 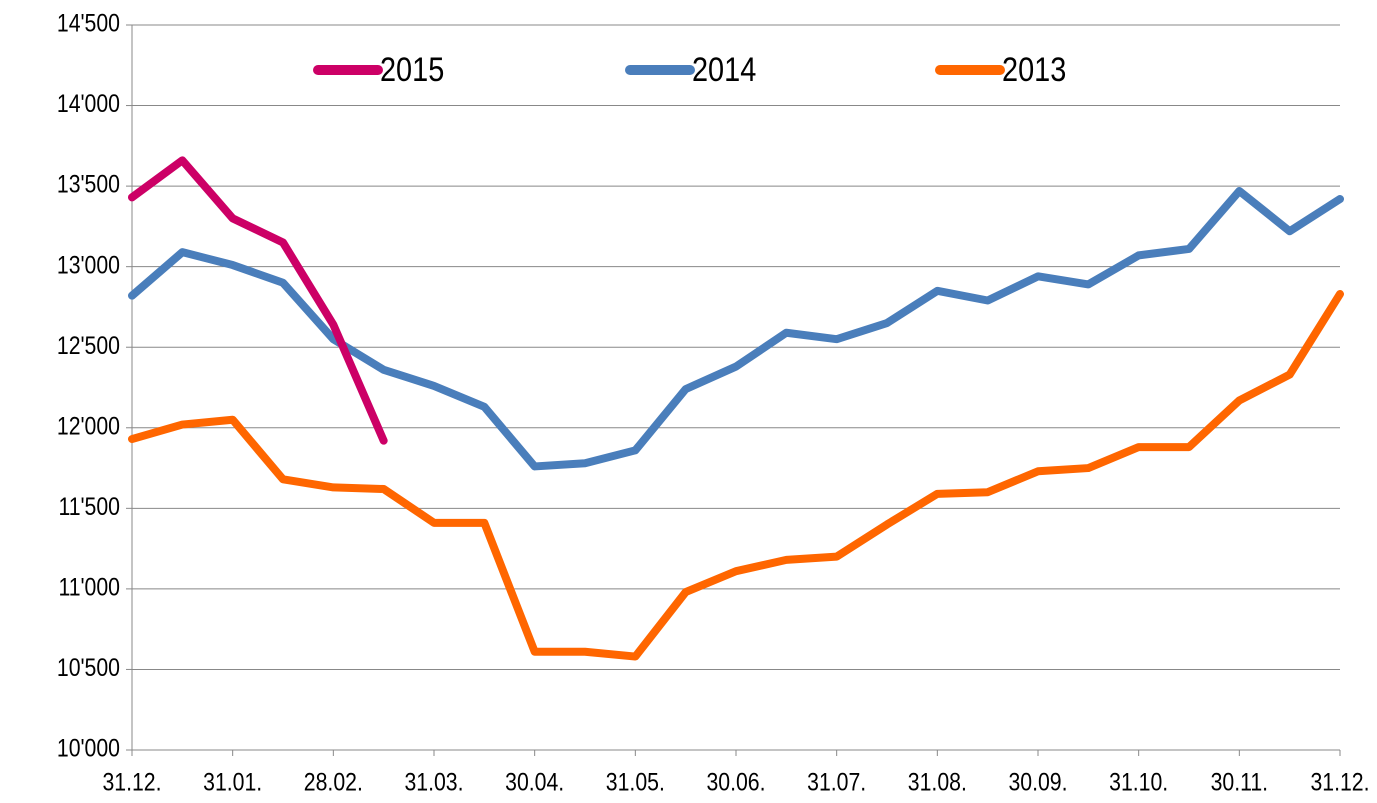 What do you see at coordinates (635, 782) in the screenshot?
I see `x-tick-label: 31.05.` at bounding box center [635, 782].